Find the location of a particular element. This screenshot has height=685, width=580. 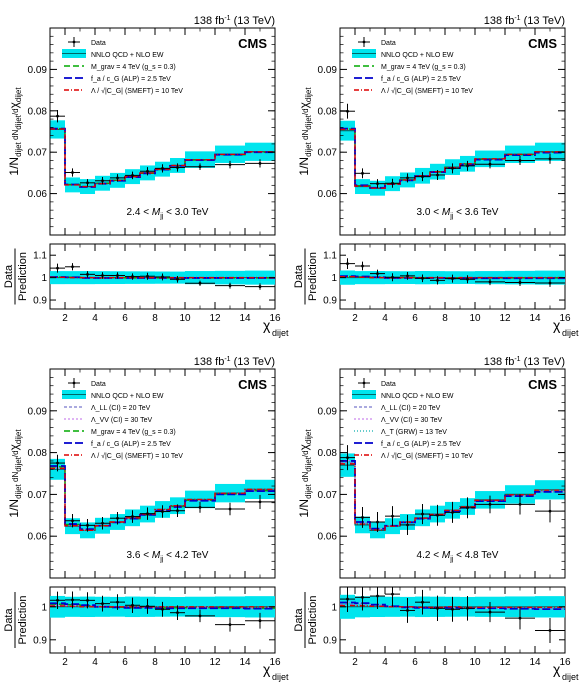

legend-label: Λ / √|C_G| (SMEFT) = 10 TeV is located at coordinates (137, 91).